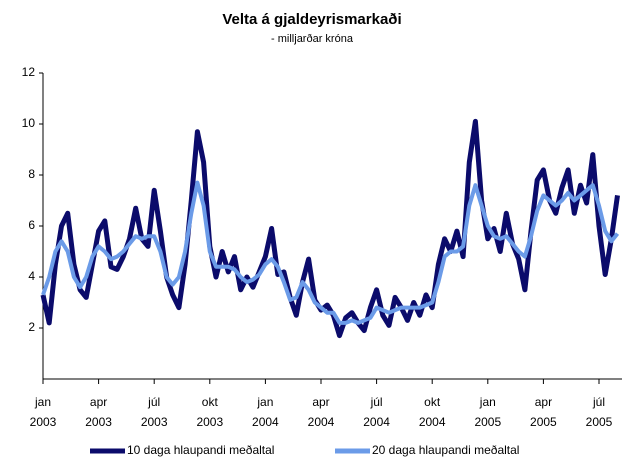 This screenshot has width=624, height=459. Describe the element at coordinates (311, 19) in the screenshot. I see `chart-title: Velta á gjaldeyrismarkaði` at that location.